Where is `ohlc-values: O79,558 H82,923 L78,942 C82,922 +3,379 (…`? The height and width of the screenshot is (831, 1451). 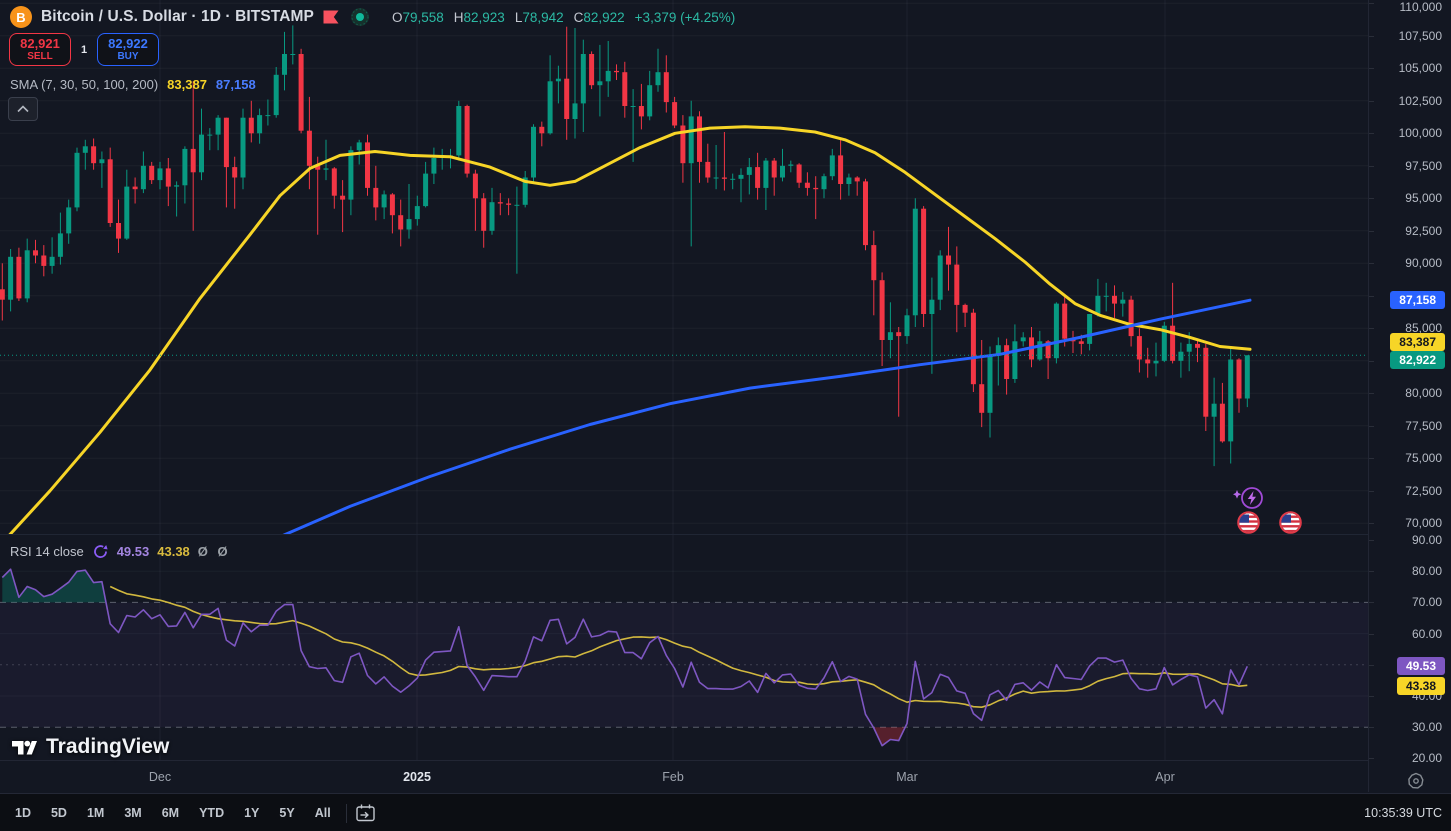
ohlc-values: O79,558 H82,923 L78,942 C82,922 +3,379 (… is located at coordinates (563, 17).